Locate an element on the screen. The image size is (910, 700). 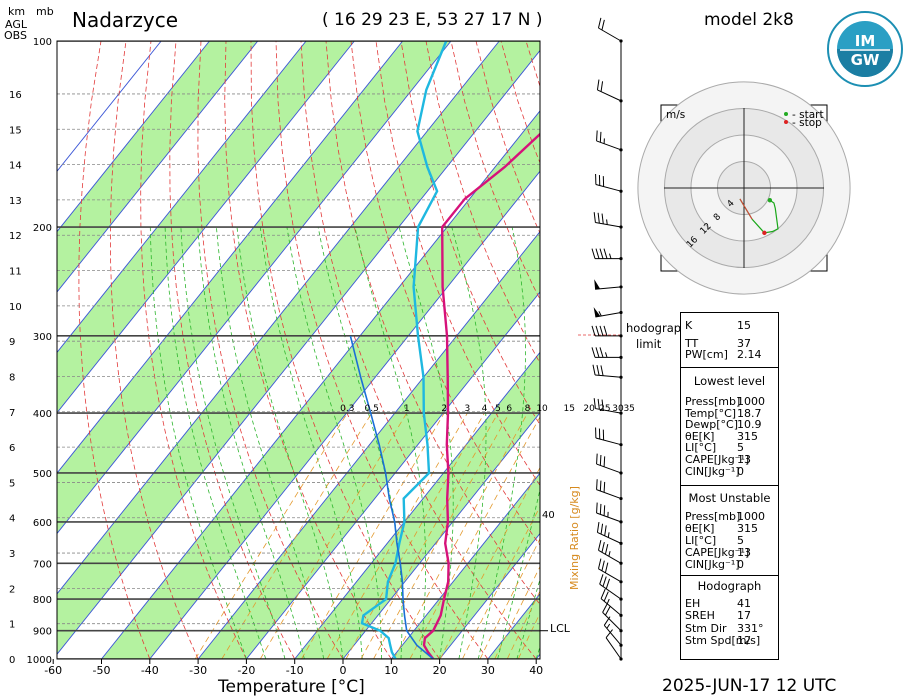
lowest-level-label: LI[°C] is located at coordinates (701, 448).